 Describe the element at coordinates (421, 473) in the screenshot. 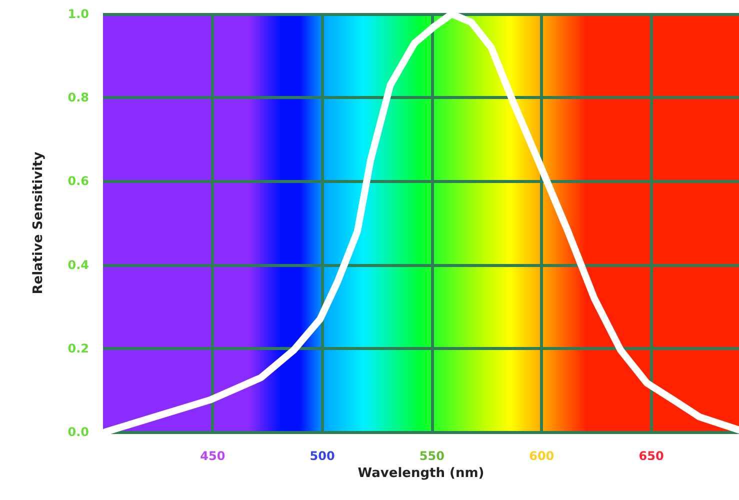

I see `x-axis-title: Wavelength (nm)` at that location.